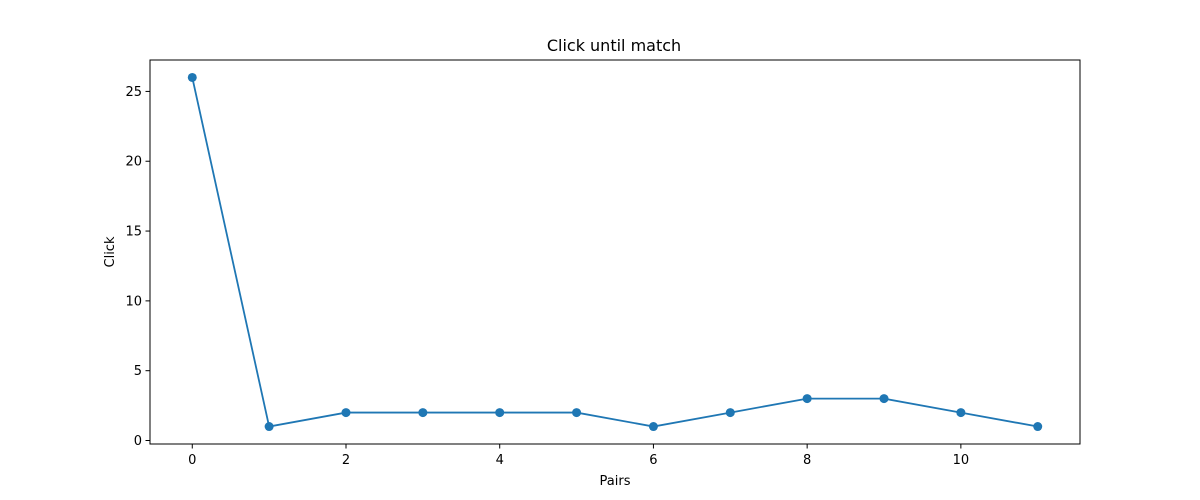 This screenshot has height=500, width=1200. What do you see at coordinates (133, 232) in the screenshot?
I see `y-tick-label: 15` at bounding box center [133, 232].